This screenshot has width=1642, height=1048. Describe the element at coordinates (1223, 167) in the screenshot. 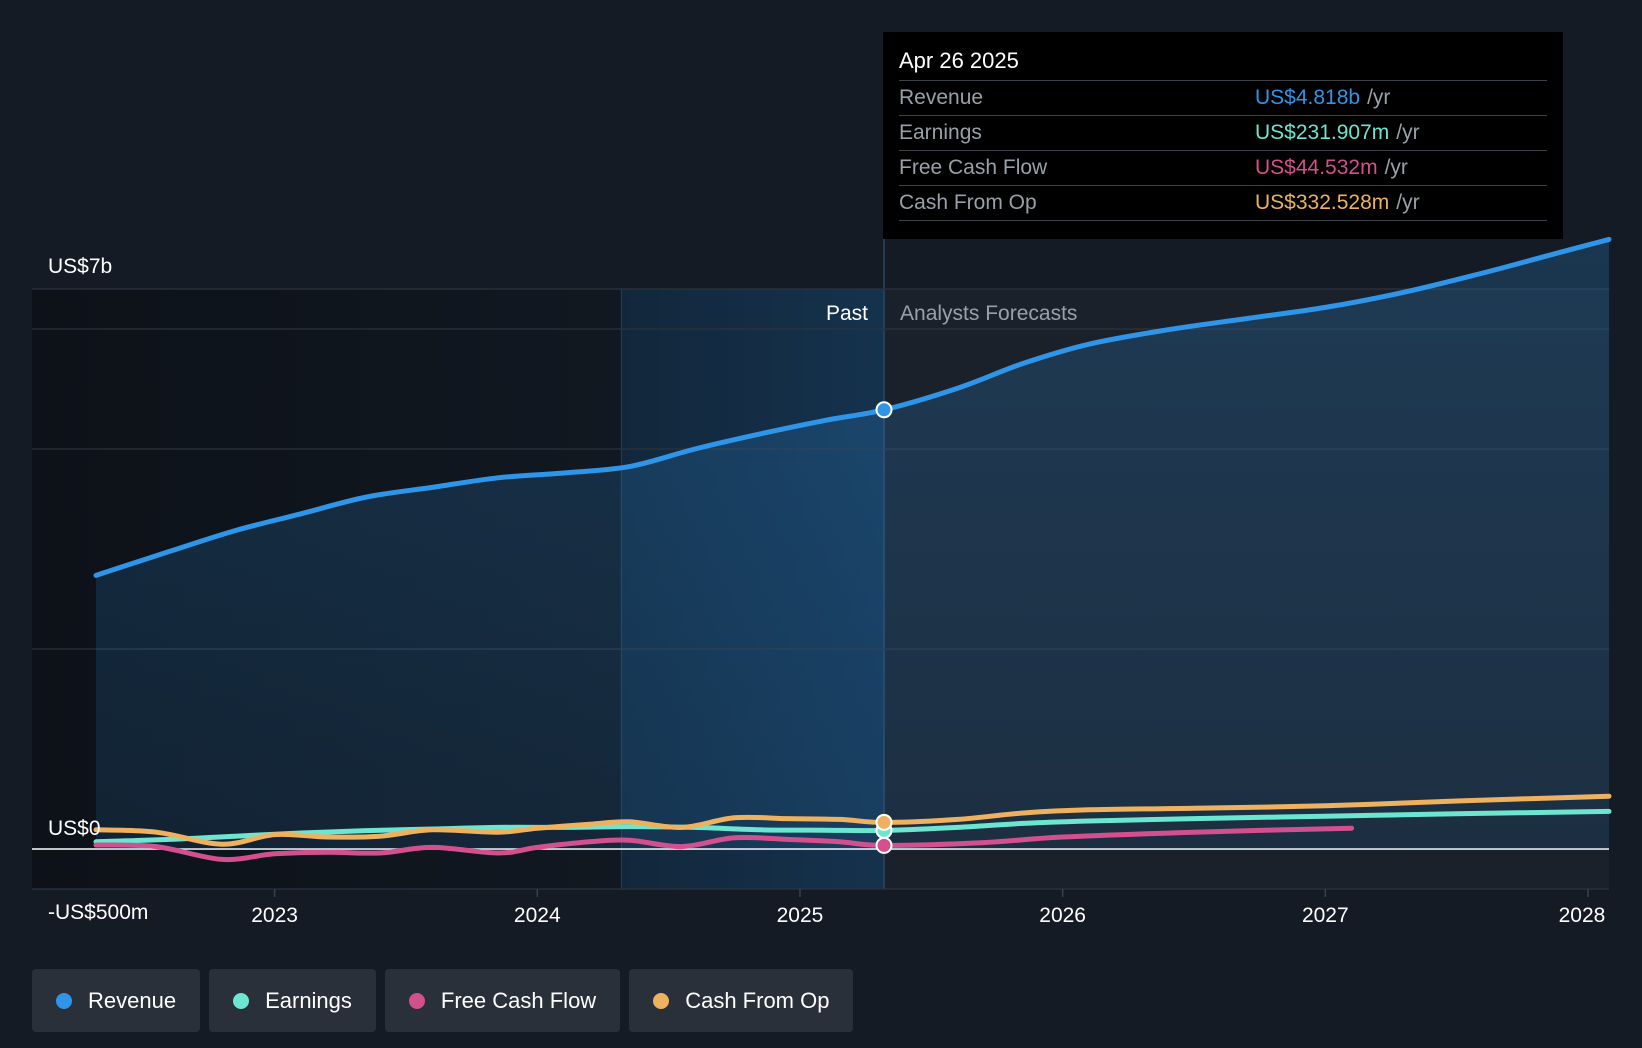

I see `tooltip-row-free-cash-flow: Free Cash Flow US$44.532m /yr` at that location.